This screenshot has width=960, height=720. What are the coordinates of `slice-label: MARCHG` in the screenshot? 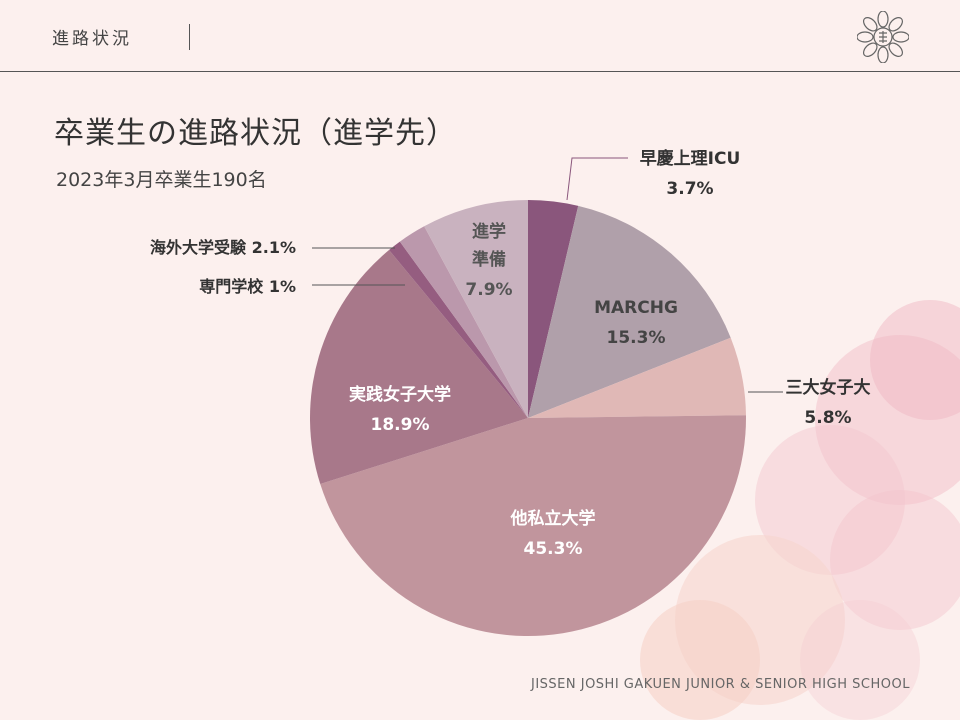 It's located at (636, 308).